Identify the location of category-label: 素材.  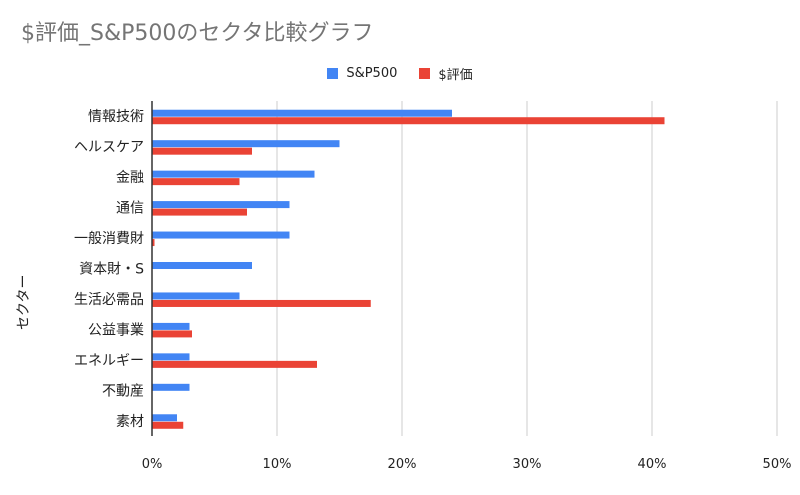
(130, 422).